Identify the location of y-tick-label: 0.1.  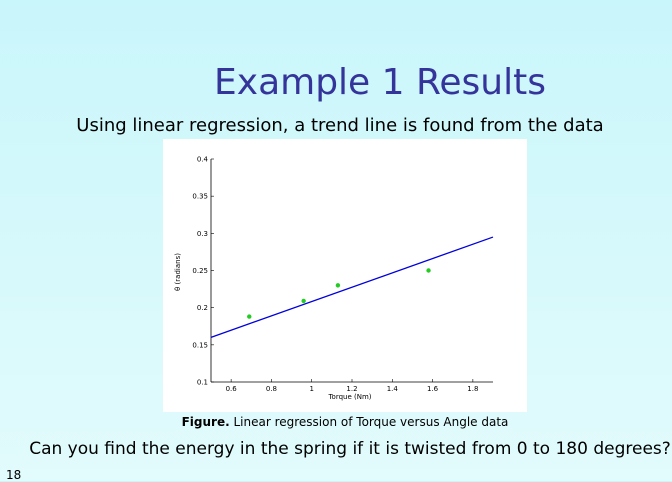
(202, 383).